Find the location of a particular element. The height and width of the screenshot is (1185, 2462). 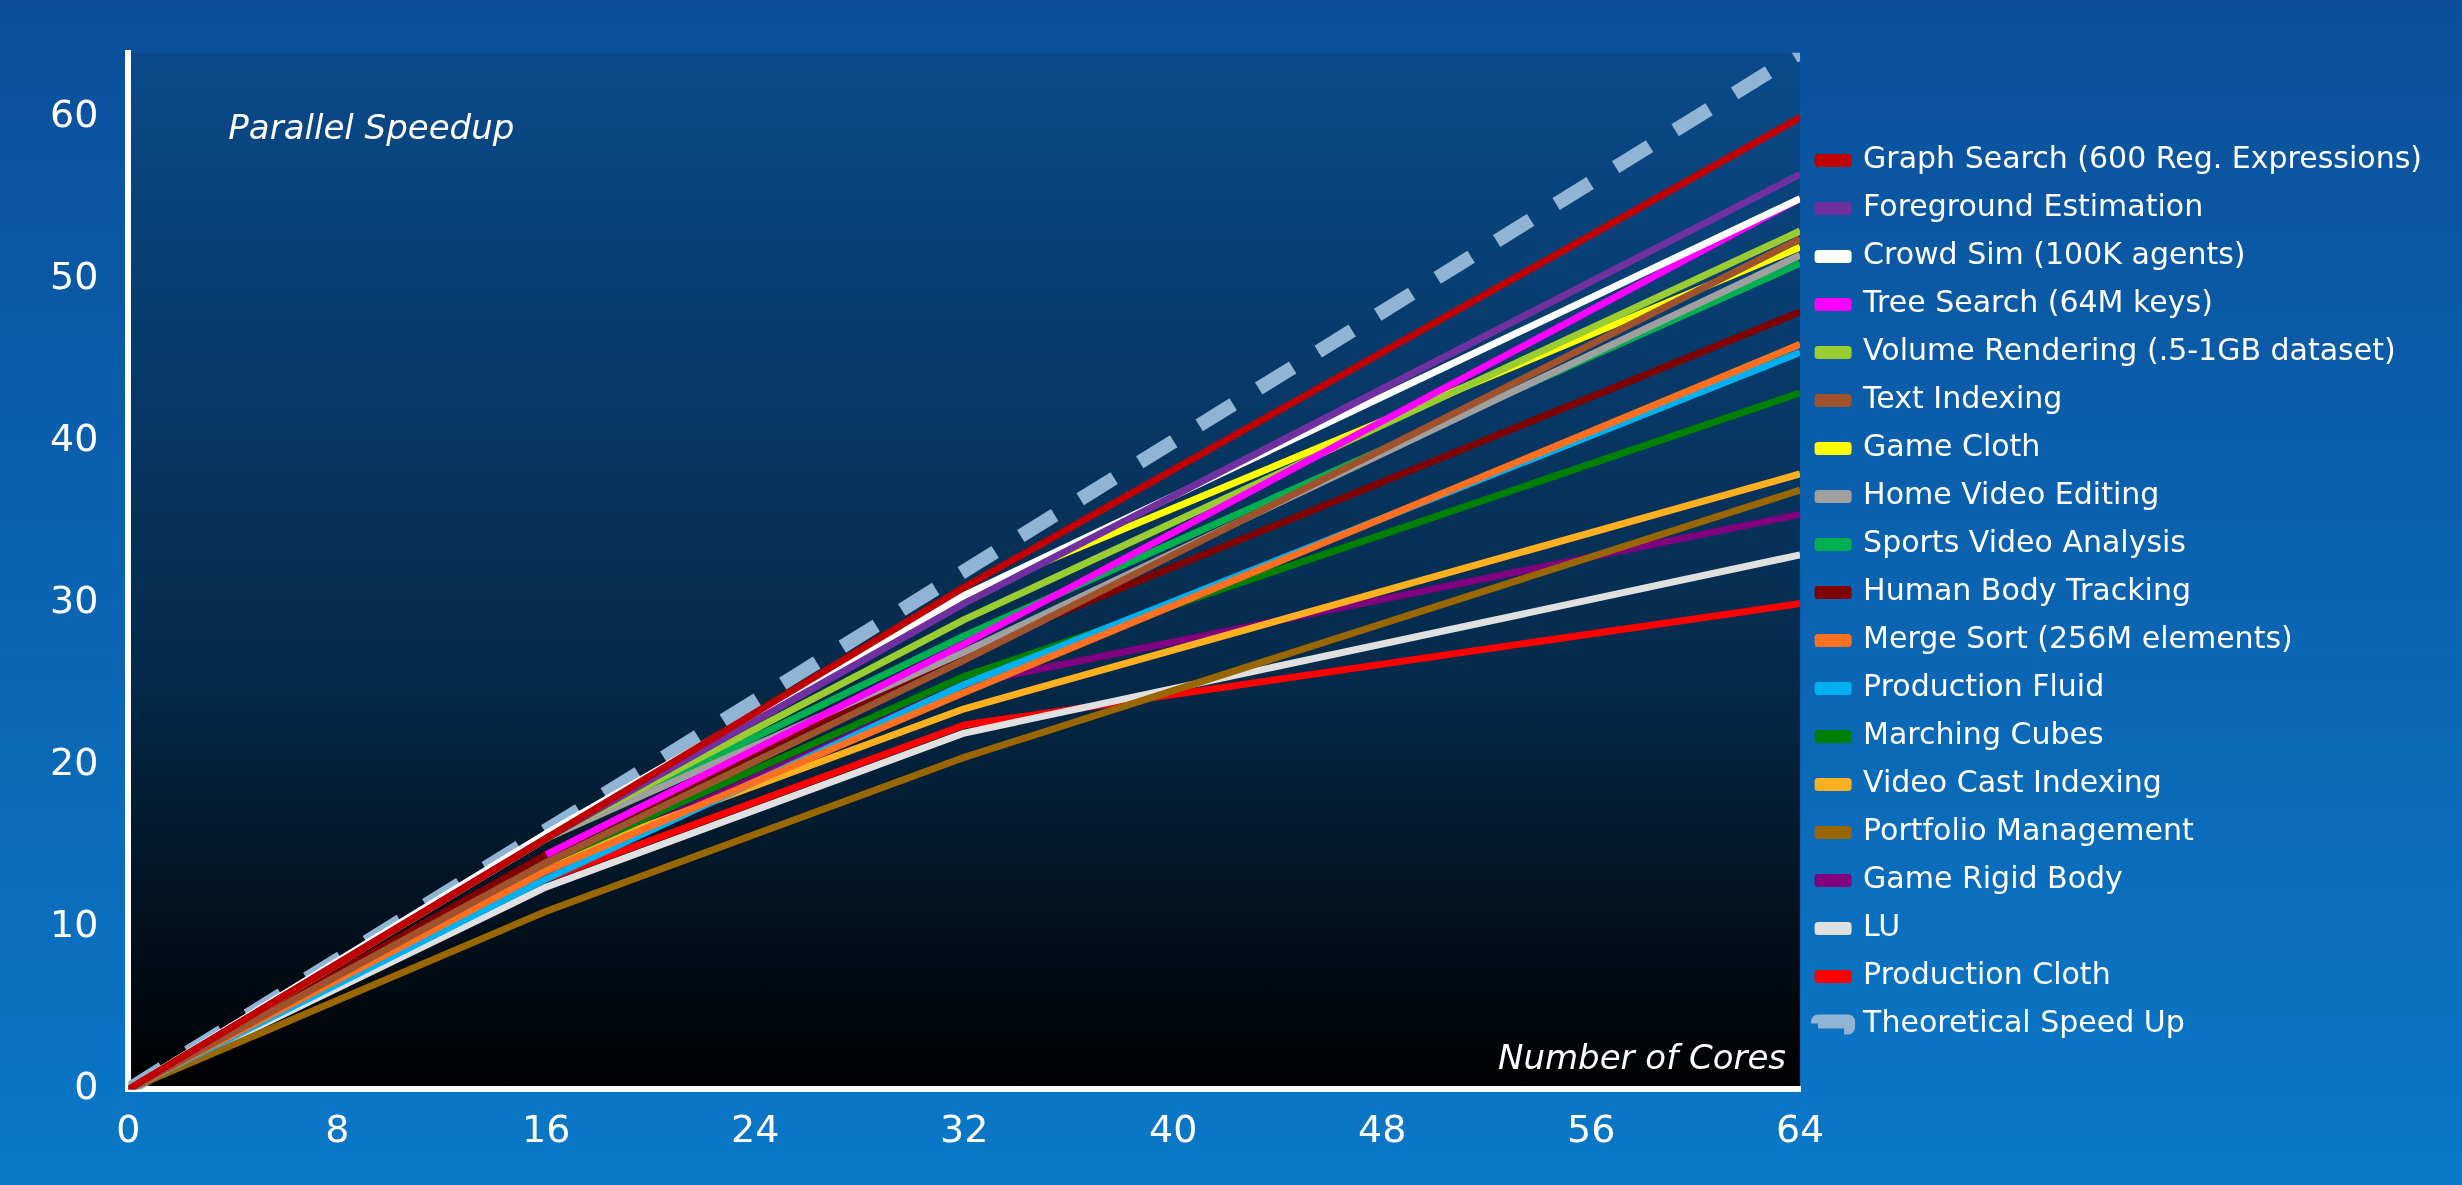

x-tick-label: 64 is located at coordinates (1800, 1129).